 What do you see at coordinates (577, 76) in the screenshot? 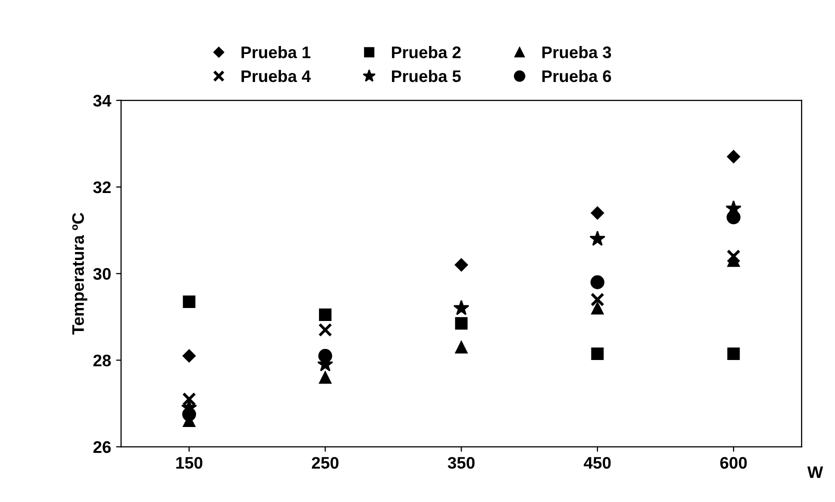
I see `legend-label: Prueba 6` at bounding box center [577, 76].